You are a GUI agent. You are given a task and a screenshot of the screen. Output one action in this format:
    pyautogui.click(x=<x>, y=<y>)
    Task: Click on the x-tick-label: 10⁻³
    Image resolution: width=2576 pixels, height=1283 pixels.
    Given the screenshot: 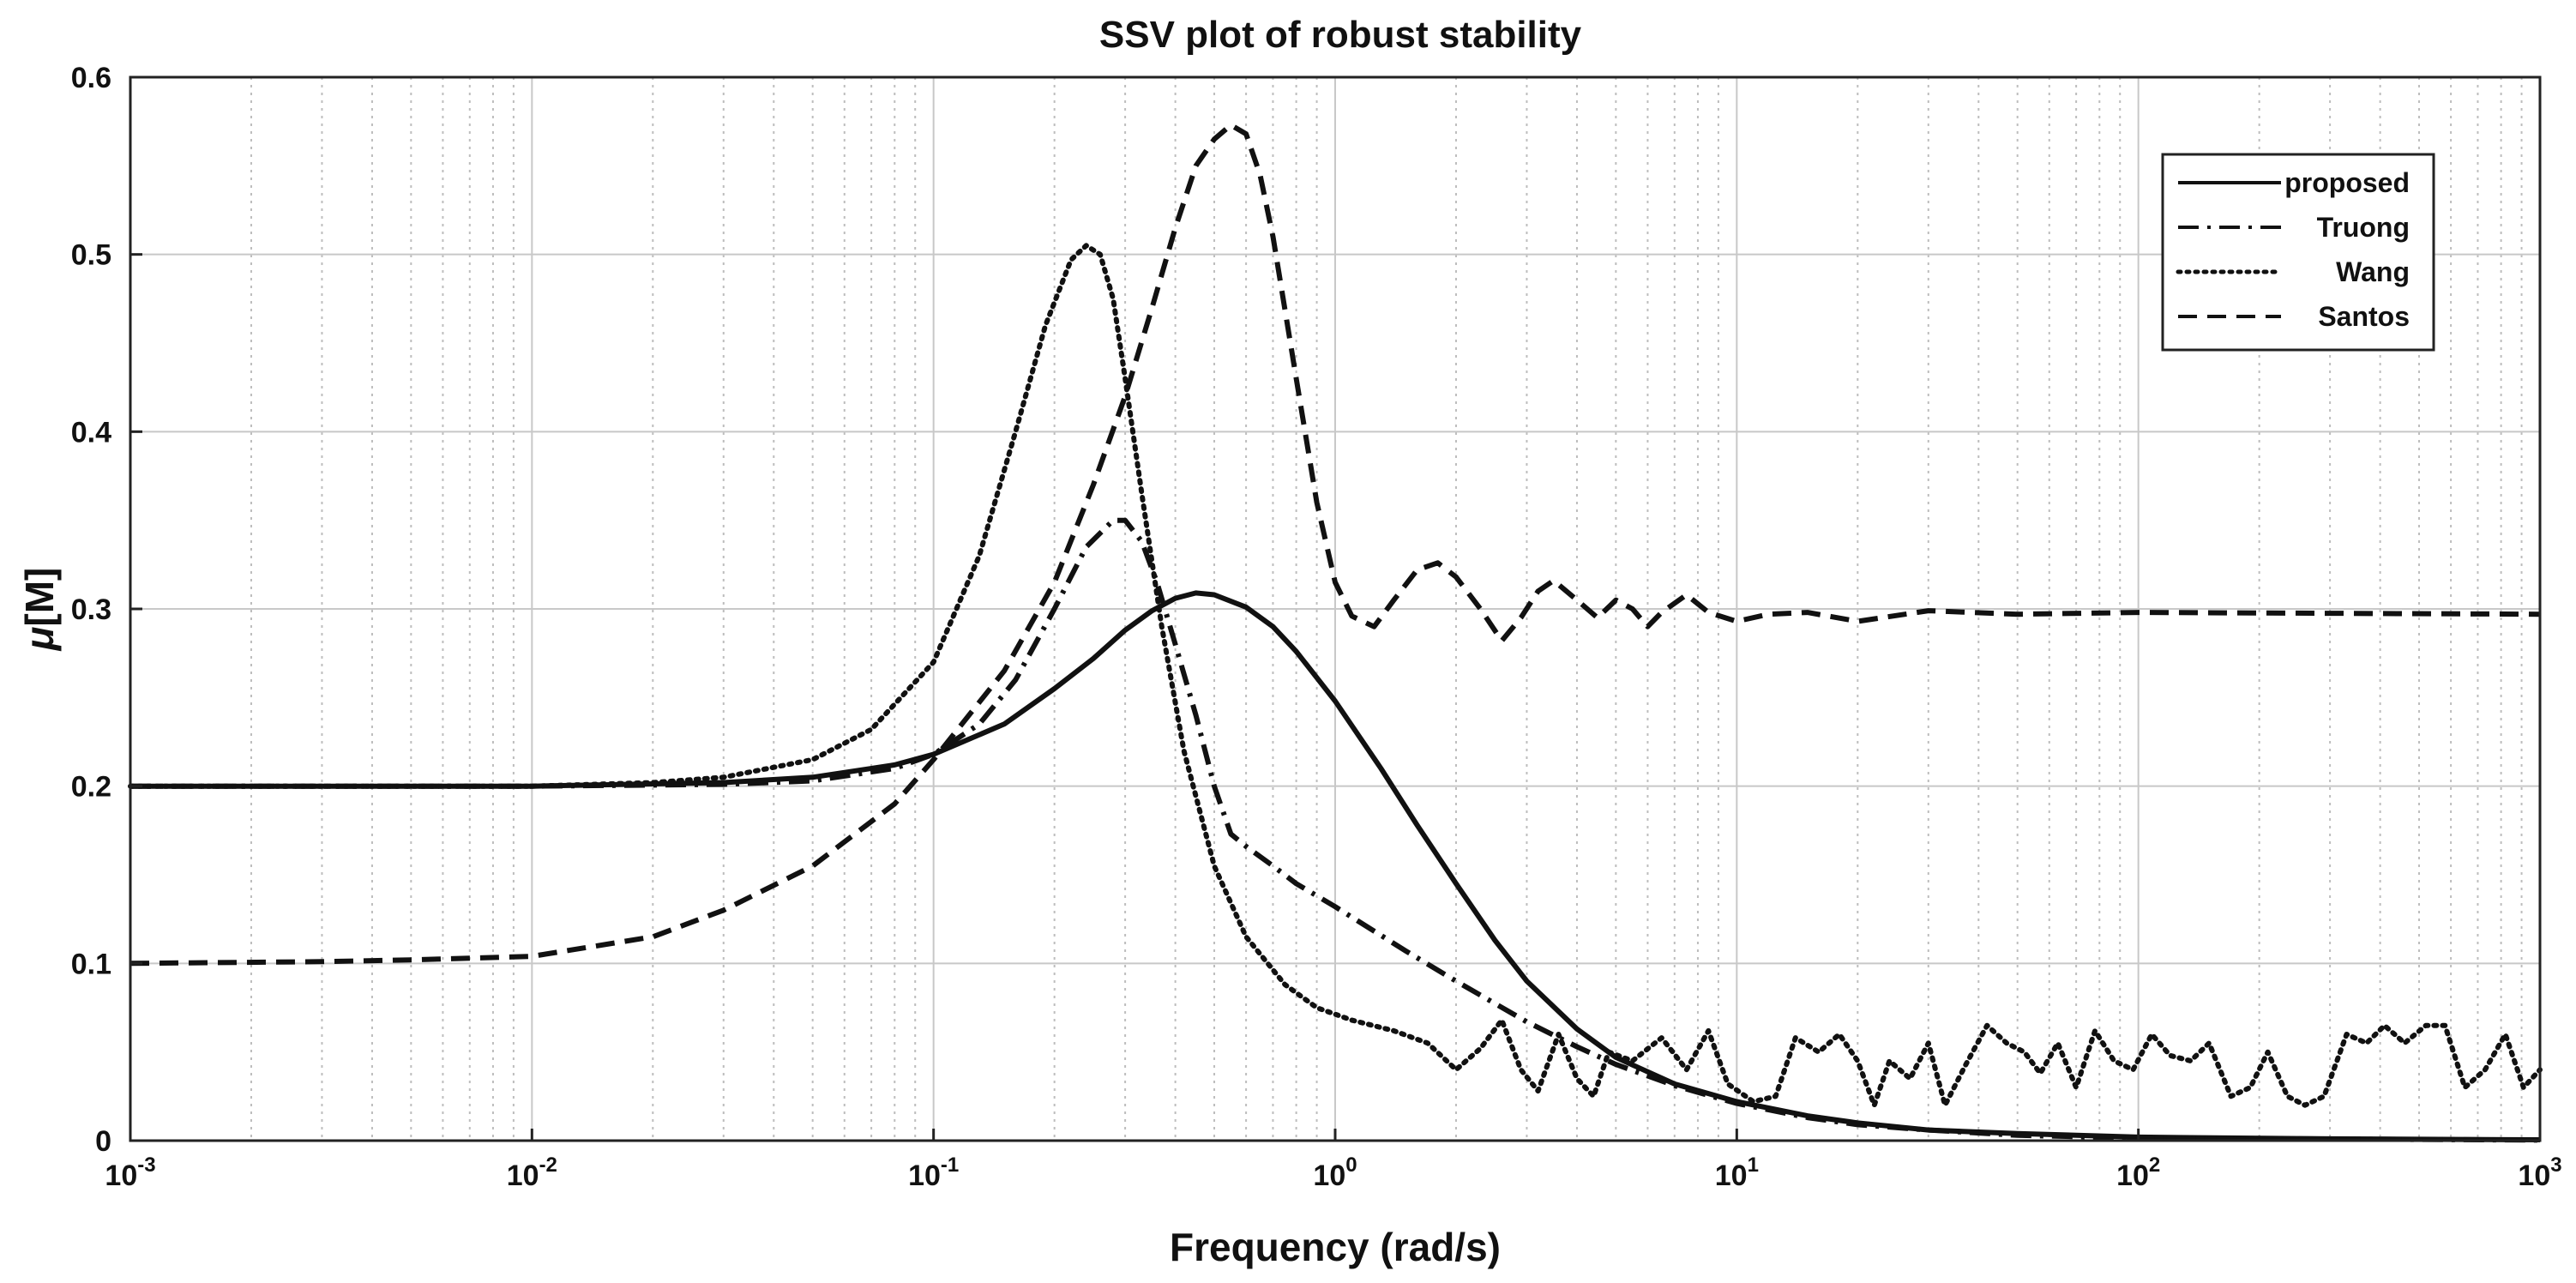 What is the action you would take?
    pyautogui.click(x=130, y=1173)
    